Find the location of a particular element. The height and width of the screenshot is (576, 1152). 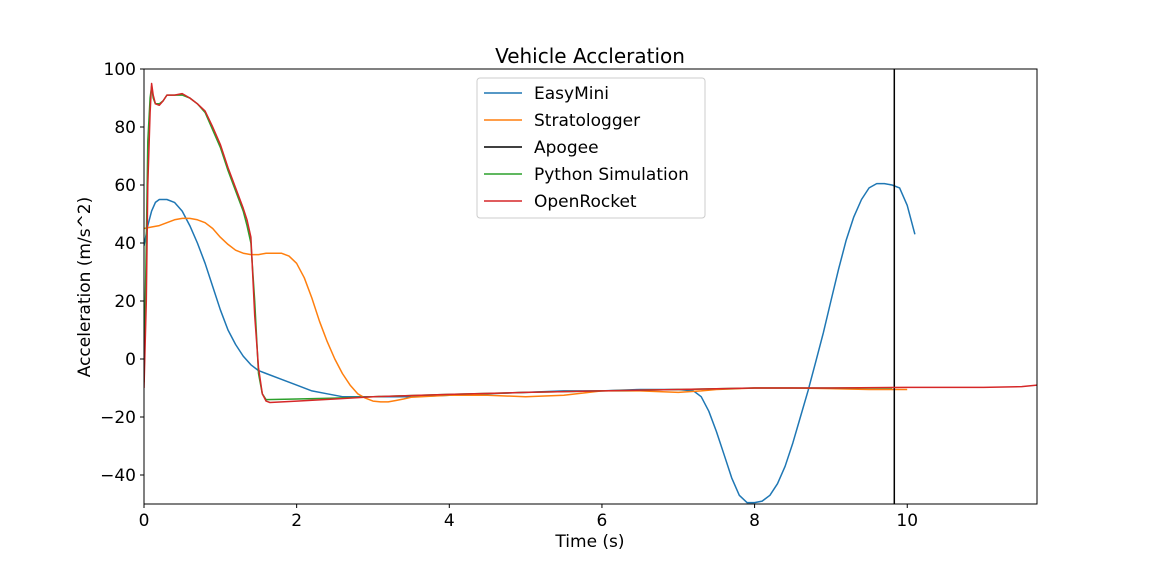

x-tick-label: 8 is located at coordinates (754, 521).